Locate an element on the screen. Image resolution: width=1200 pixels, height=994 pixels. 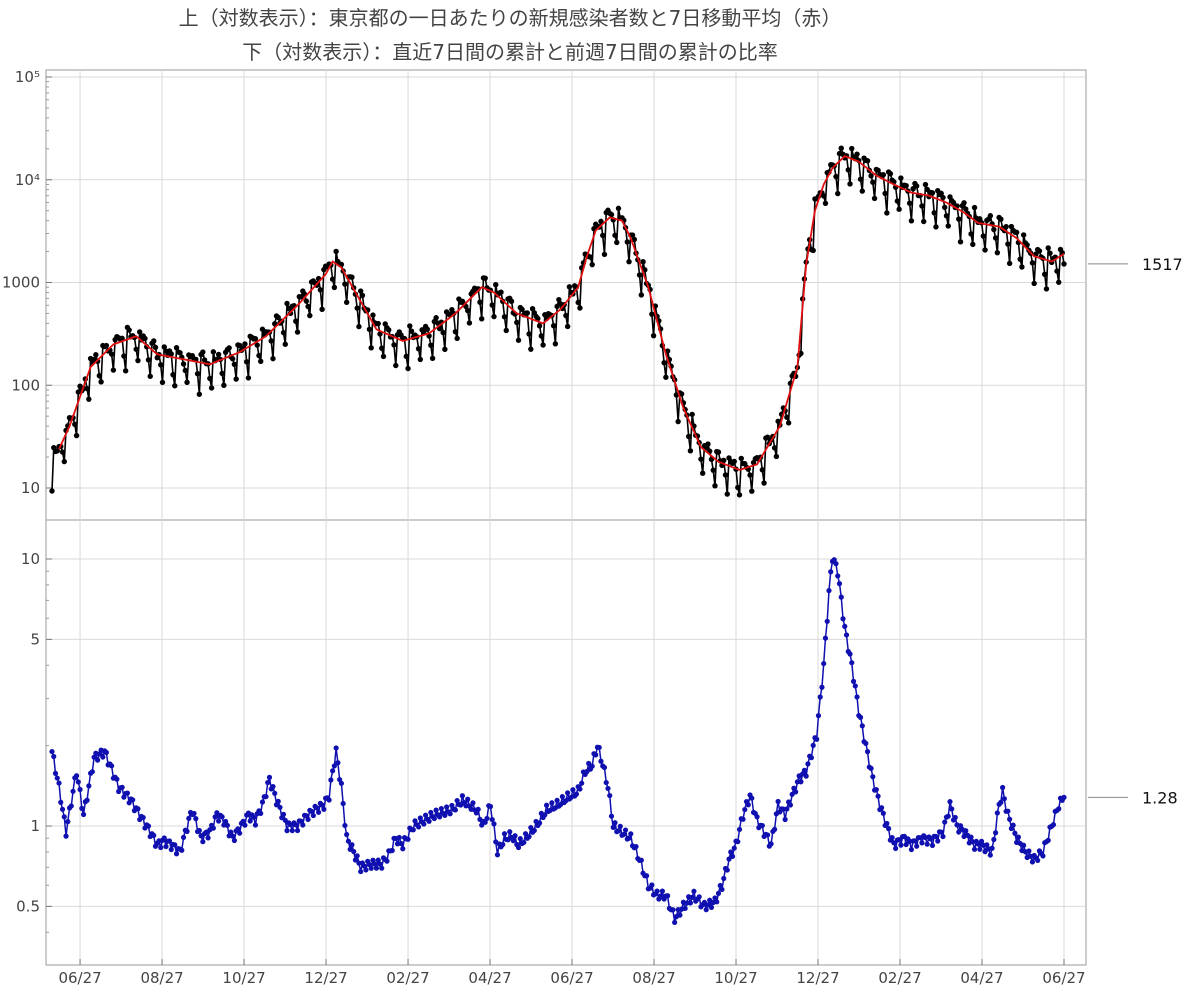
x-tick-label: 02/27 is located at coordinates (407, 978).